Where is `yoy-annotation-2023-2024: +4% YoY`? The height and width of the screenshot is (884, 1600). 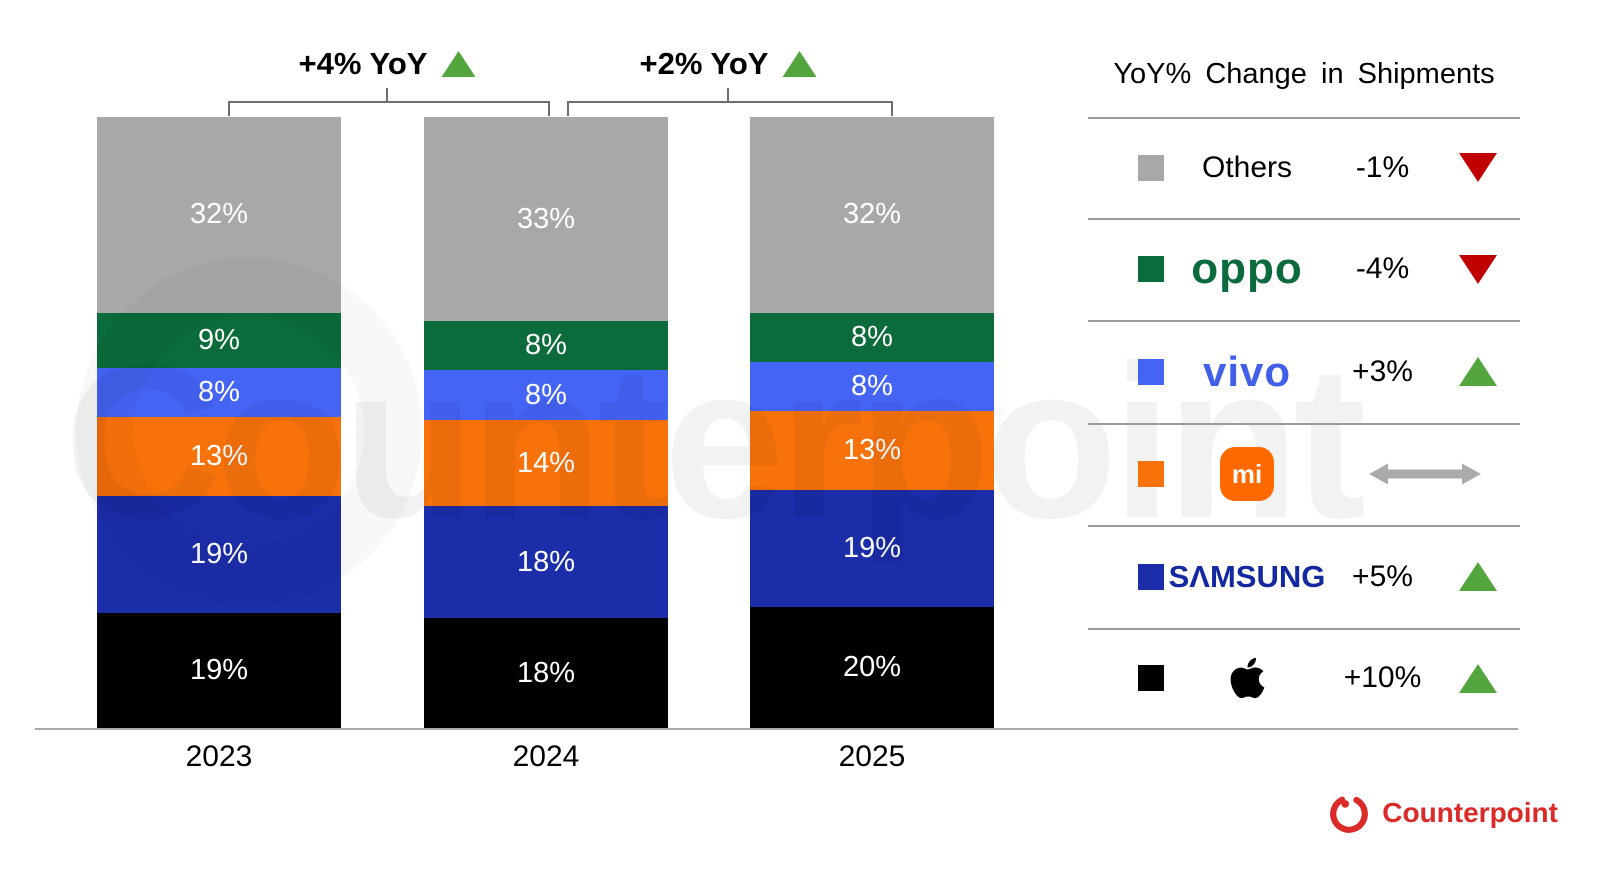 yoy-annotation-2023-2024: +4% YoY is located at coordinates (387, 64).